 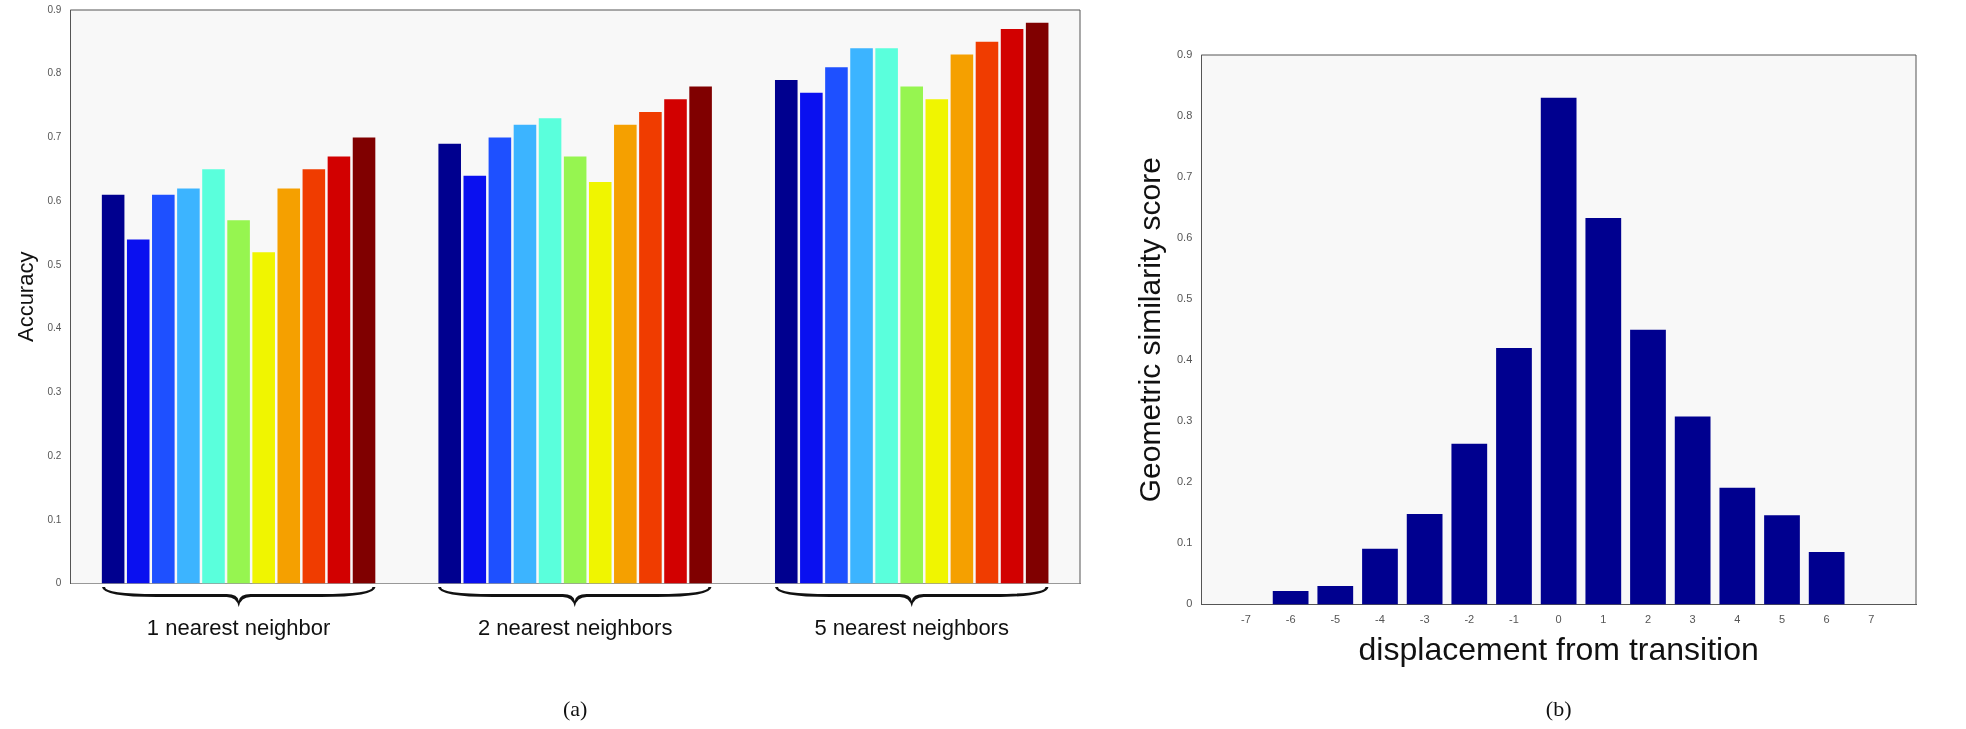 What do you see at coordinates (1424, 619) in the screenshot?
I see `x-tick-label: -3` at bounding box center [1424, 619].